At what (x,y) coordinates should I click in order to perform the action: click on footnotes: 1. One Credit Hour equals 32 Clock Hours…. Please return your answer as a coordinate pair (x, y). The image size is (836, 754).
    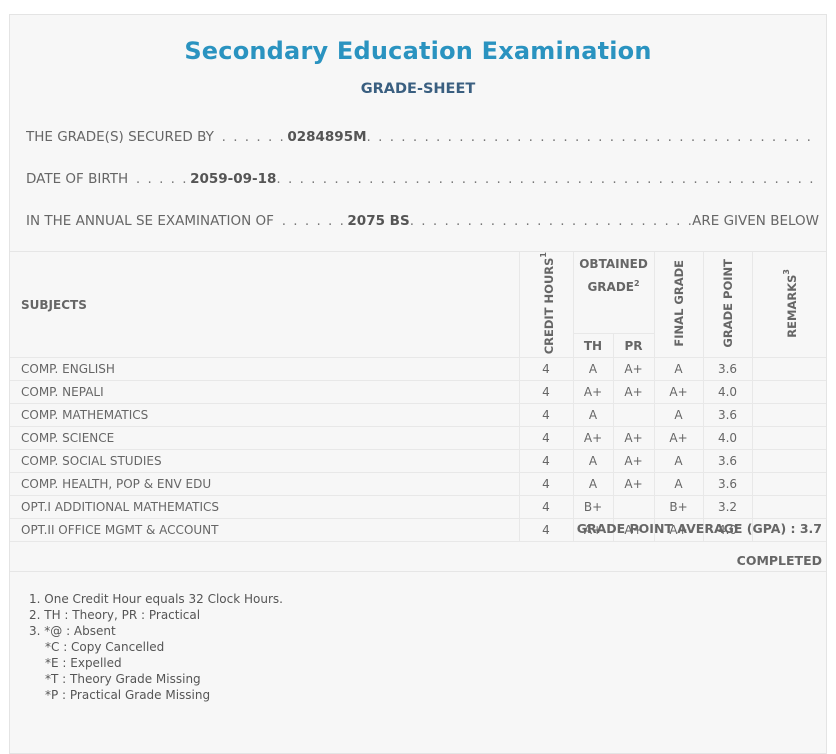
    Looking at the image, I should click on (156, 647).